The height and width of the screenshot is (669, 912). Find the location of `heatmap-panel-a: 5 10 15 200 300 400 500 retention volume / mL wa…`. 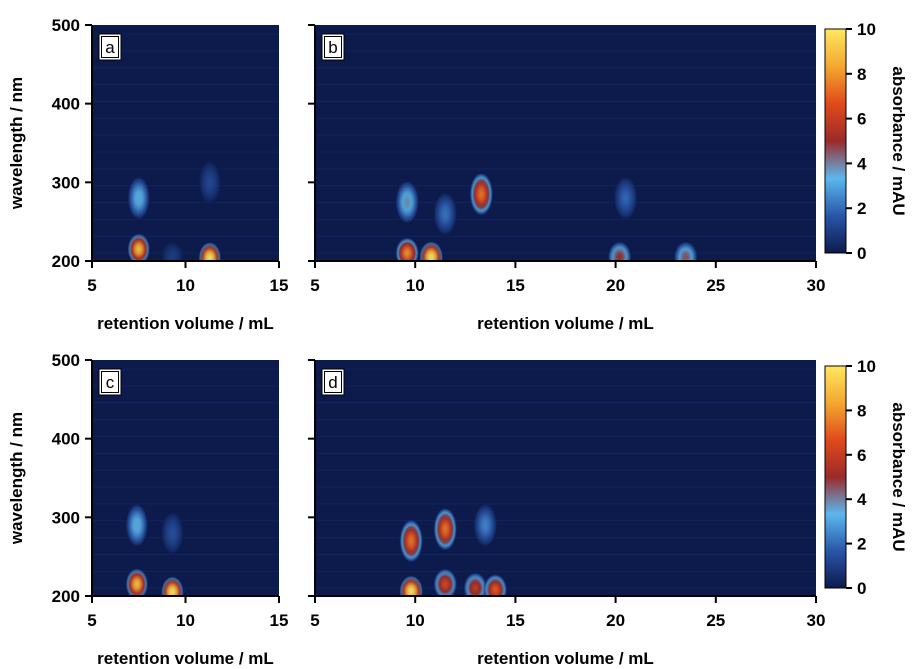

heatmap-panel-a: 5 10 15 200 300 400 500 retention volume / mL wa… is located at coordinates (147, 174).